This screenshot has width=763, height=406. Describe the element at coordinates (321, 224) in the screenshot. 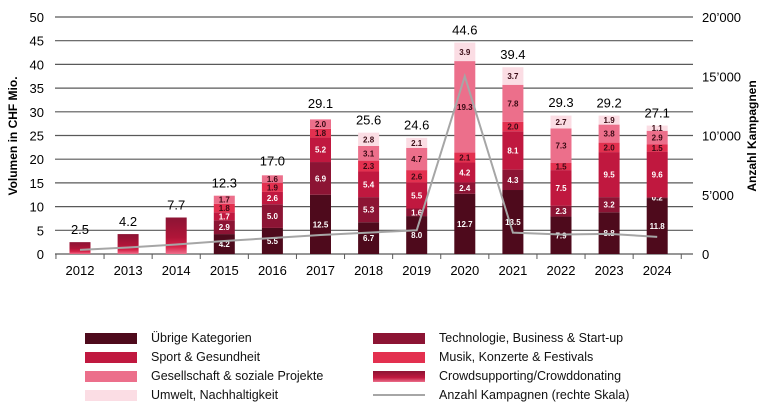

I see `data-label: 12.5` at that location.